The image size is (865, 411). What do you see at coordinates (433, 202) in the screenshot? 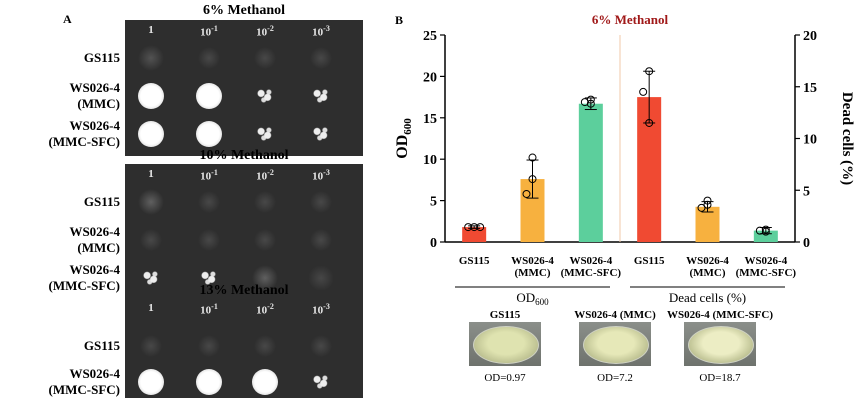
I see `left-tick-label: 5` at bounding box center [433, 202].